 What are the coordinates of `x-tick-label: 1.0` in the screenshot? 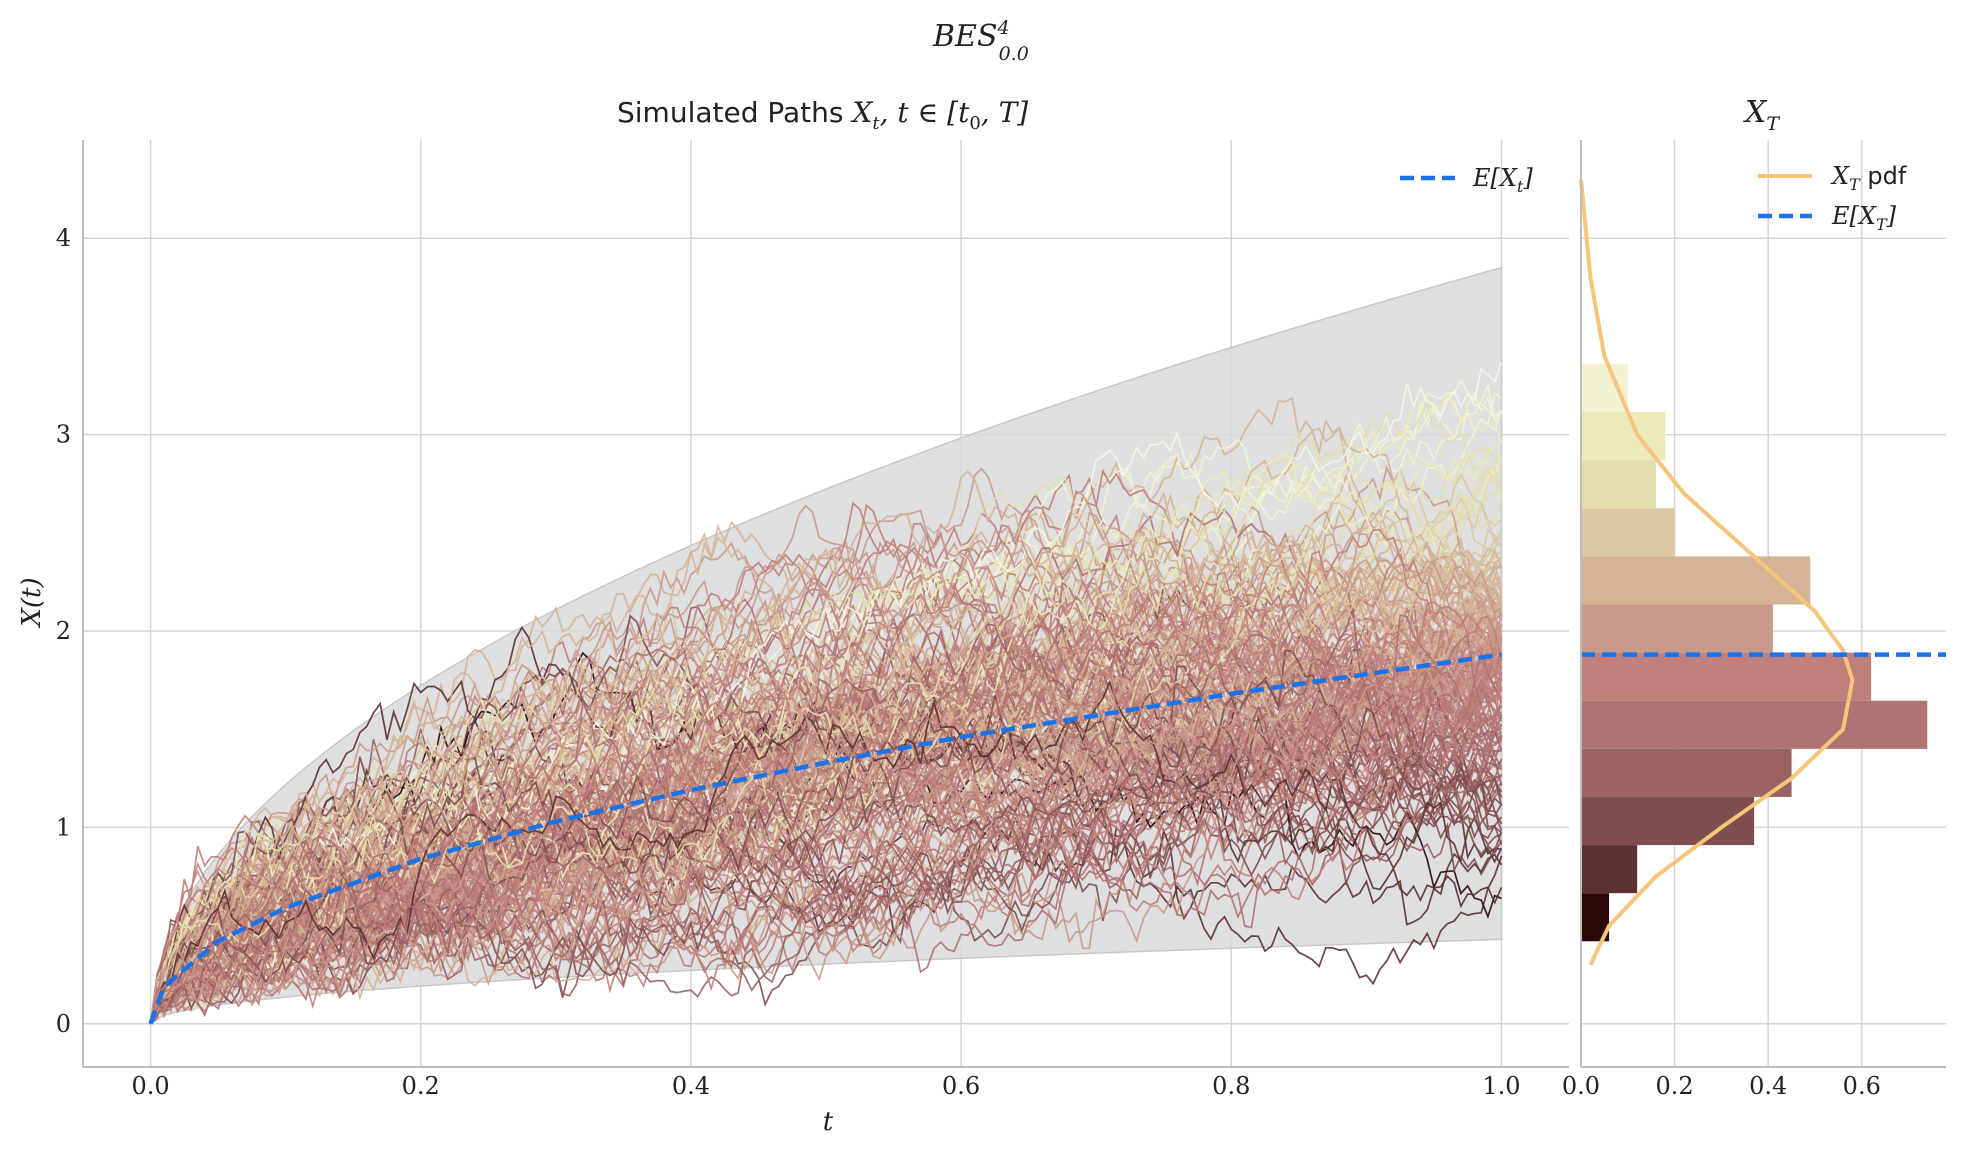 It's located at (1501, 1086).